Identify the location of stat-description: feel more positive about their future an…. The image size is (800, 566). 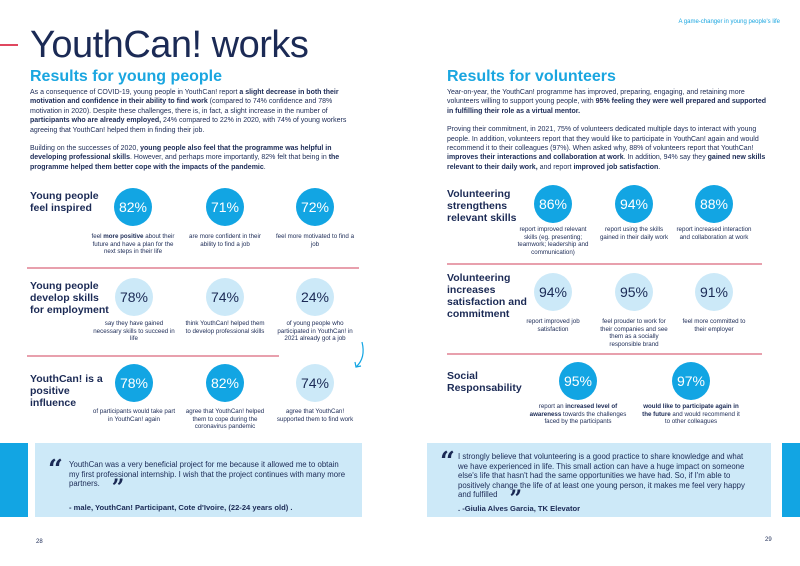
(133, 244).